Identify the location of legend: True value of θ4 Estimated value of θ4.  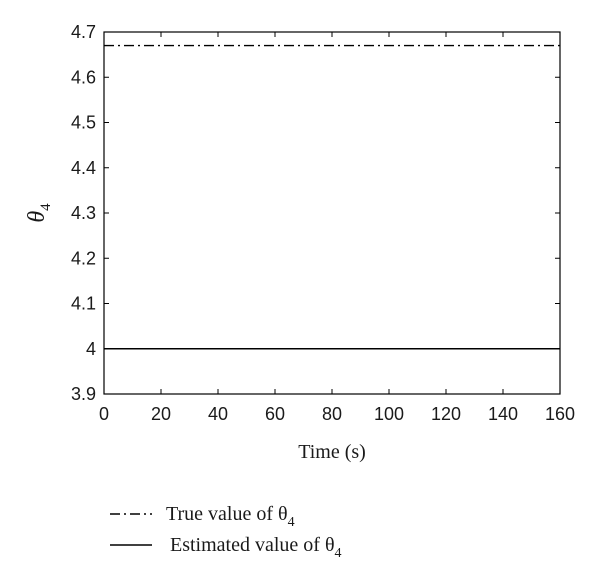
(226, 532).